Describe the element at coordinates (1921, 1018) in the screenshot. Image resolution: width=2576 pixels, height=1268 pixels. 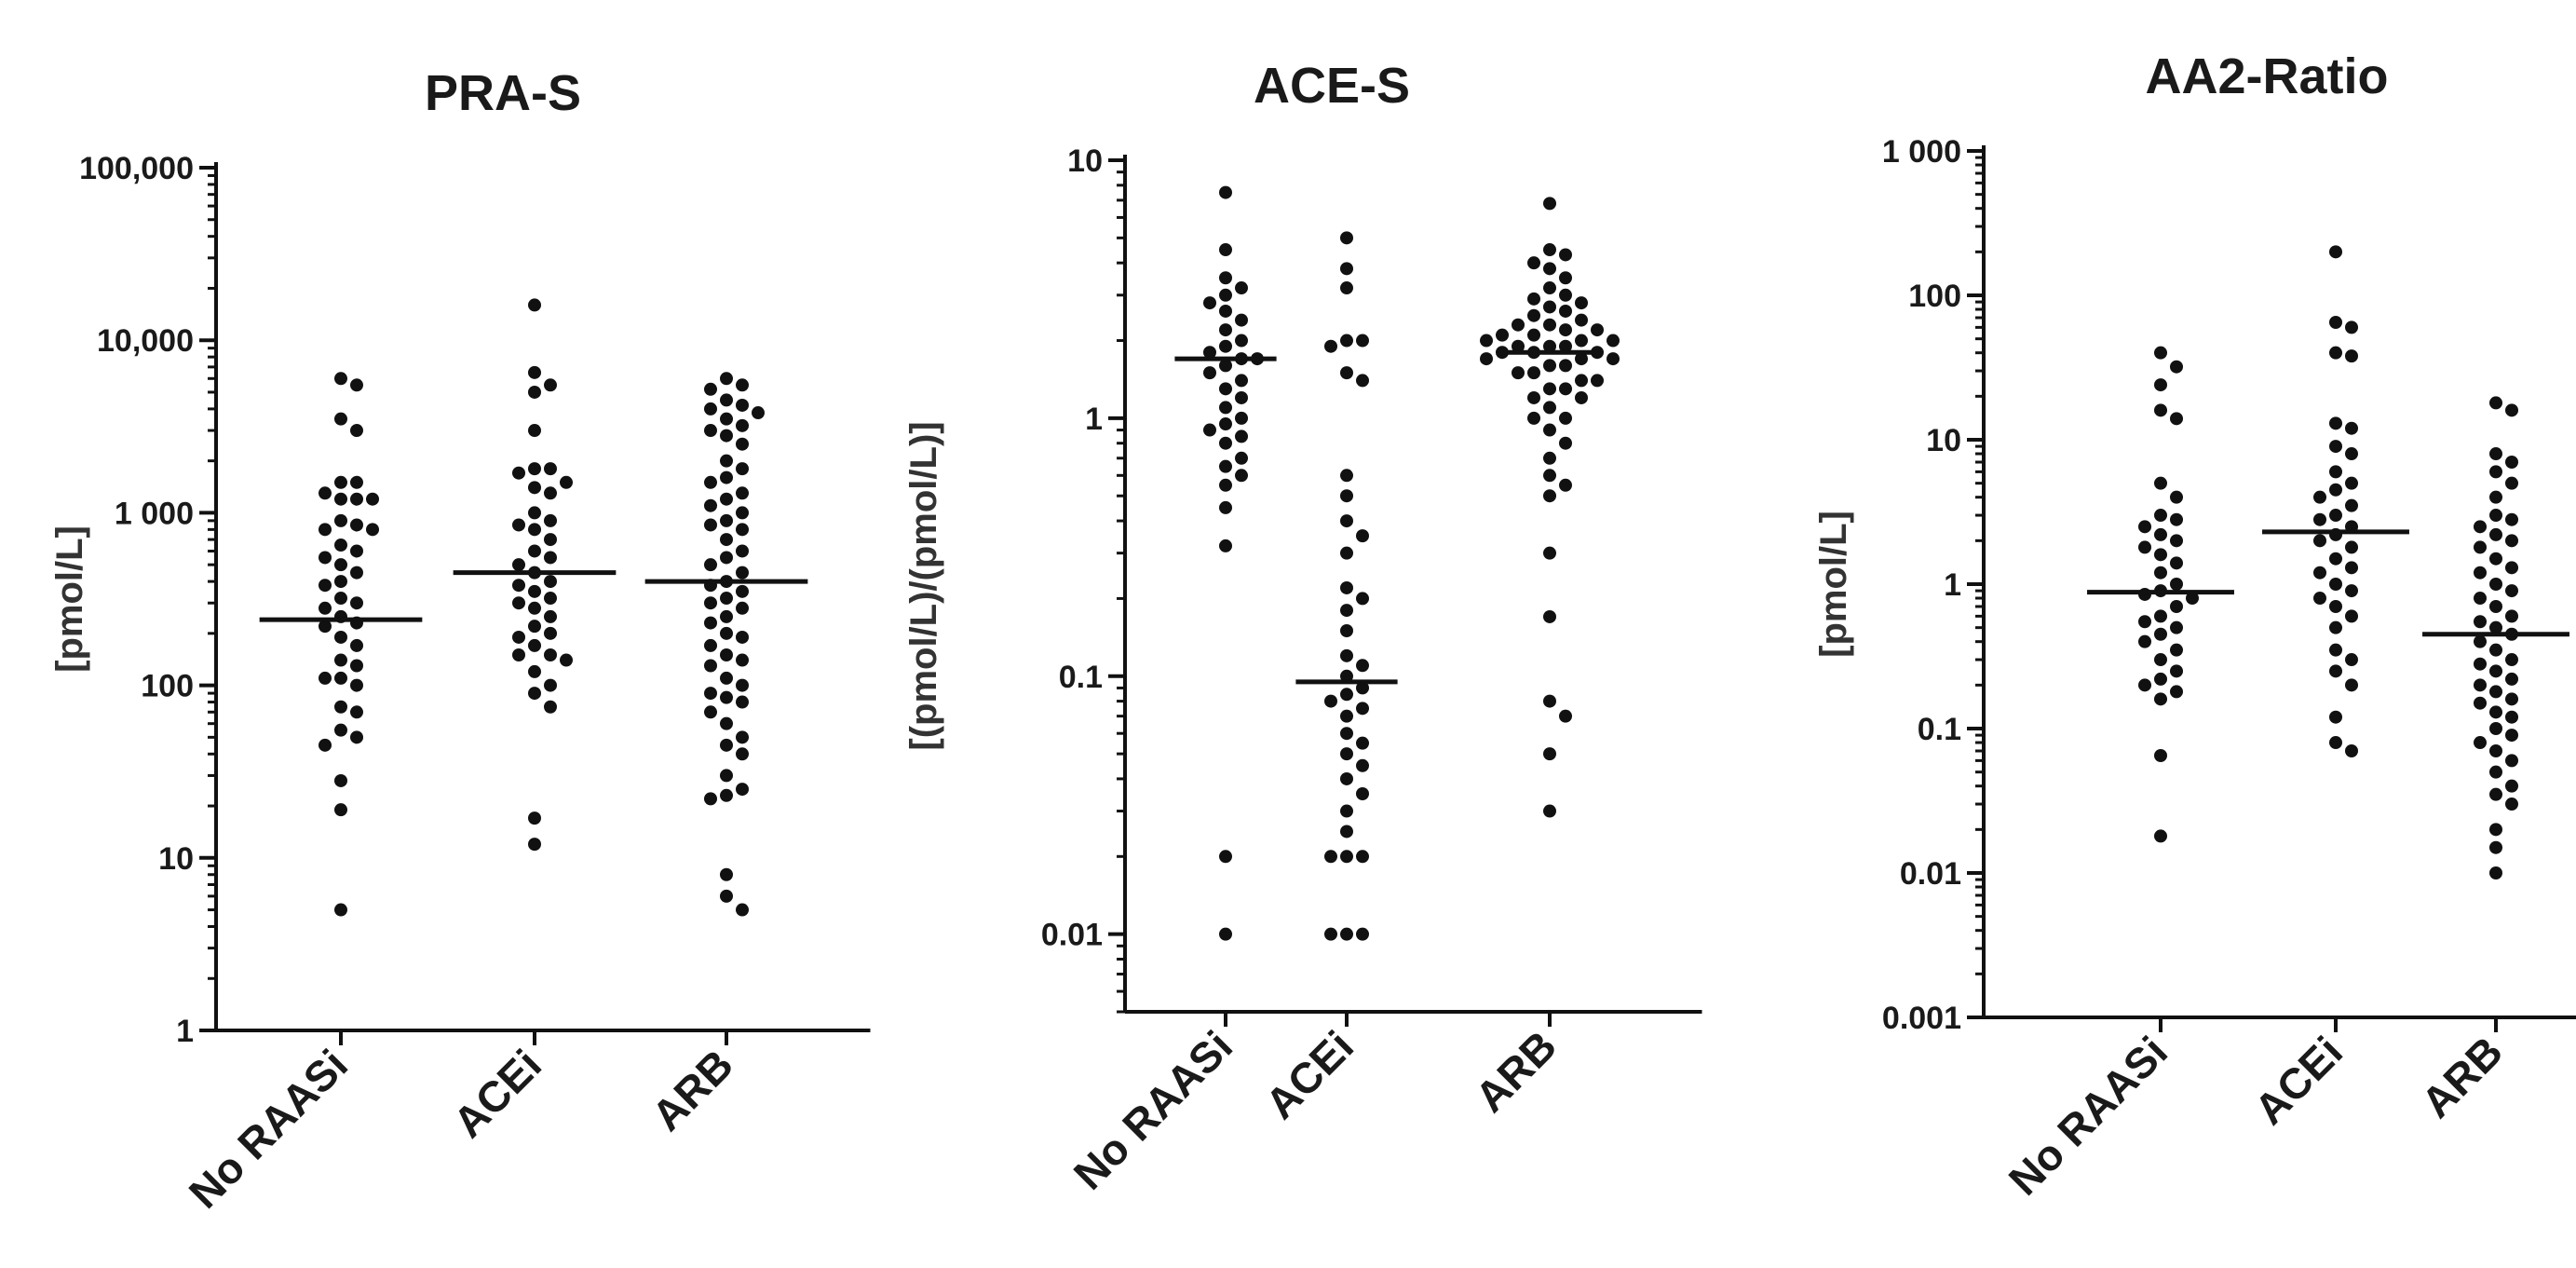
I see `y-tick-label: 0.001` at that location.